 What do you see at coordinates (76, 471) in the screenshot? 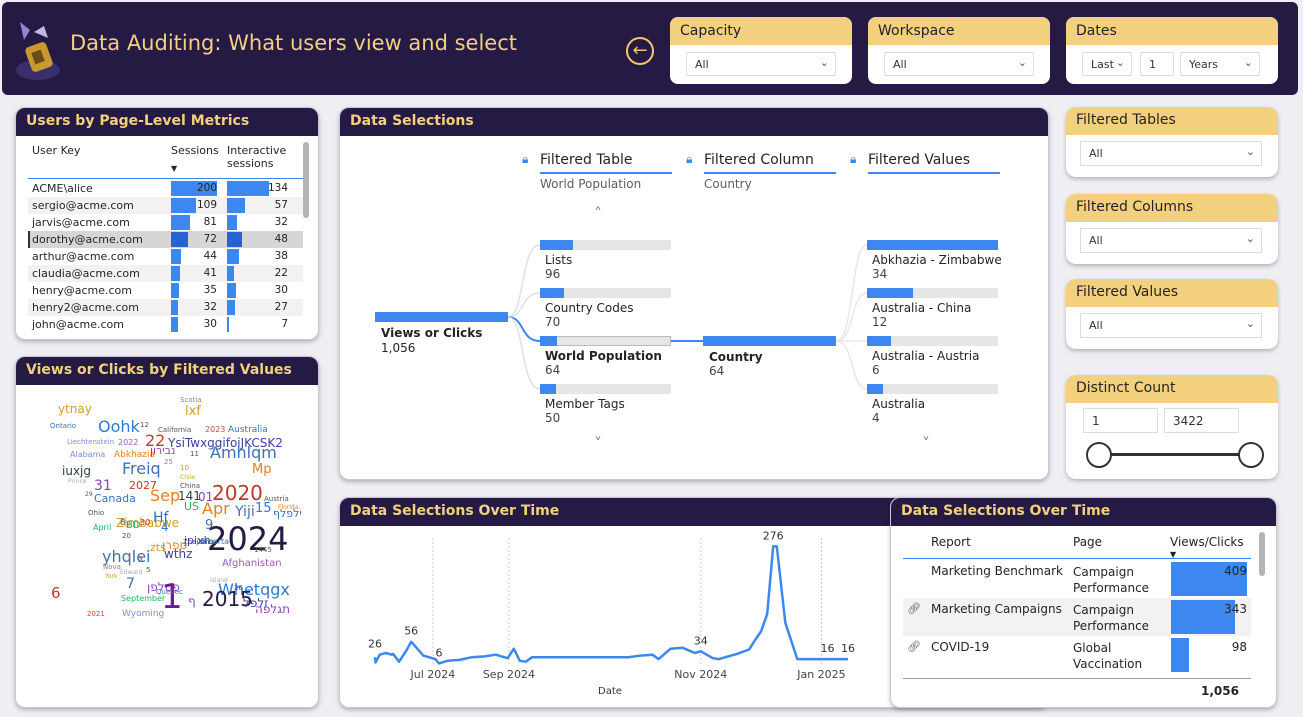
I see `word-cloud-word: iuxjg` at bounding box center [76, 471].